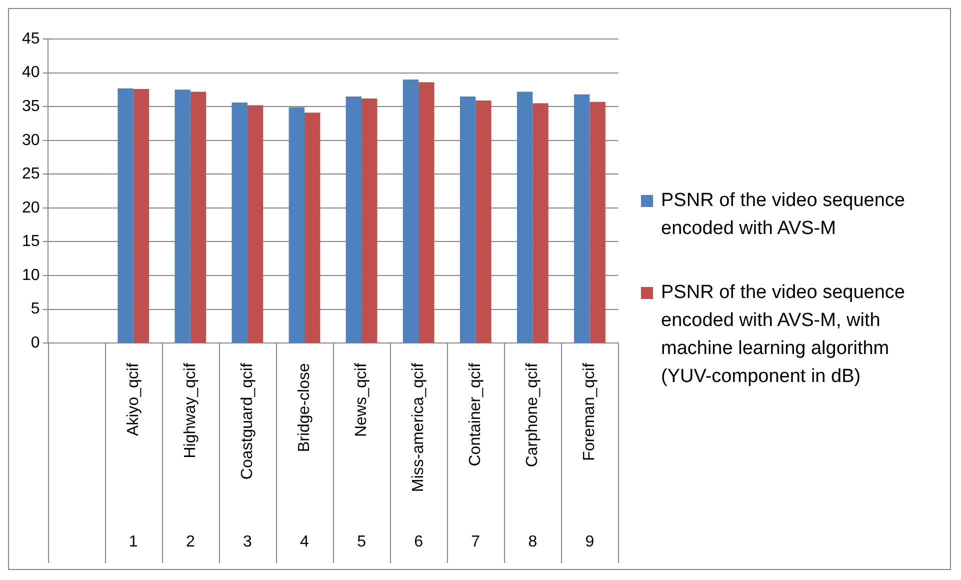 The height and width of the screenshot is (580, 961). Describe the element at coordinates (533, 541) in the screenshot. I see `text: 8` at that location.